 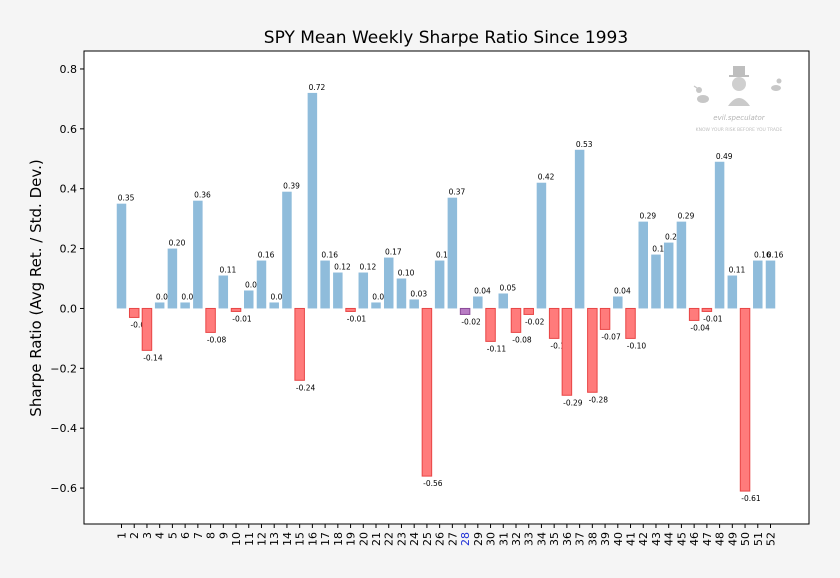 What do you see at coordinates (427, 539) in the screenshot?
I see `x-tick-label: 25` at bounding box center [427, 539].